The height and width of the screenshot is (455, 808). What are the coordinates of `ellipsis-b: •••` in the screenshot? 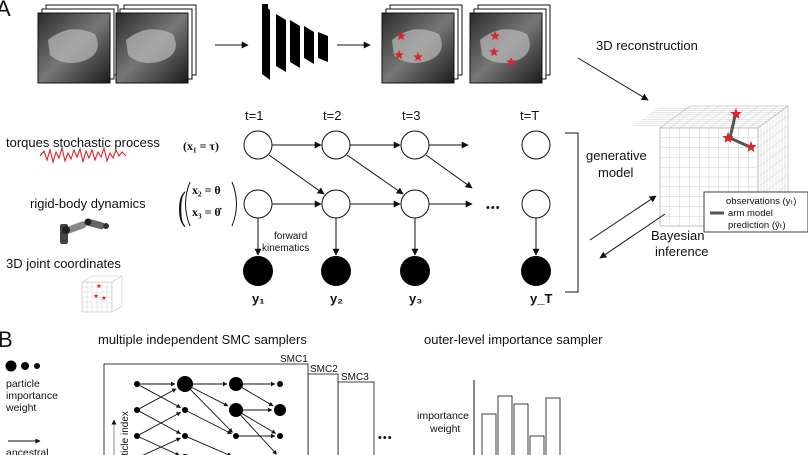 It's located at (385, 438).